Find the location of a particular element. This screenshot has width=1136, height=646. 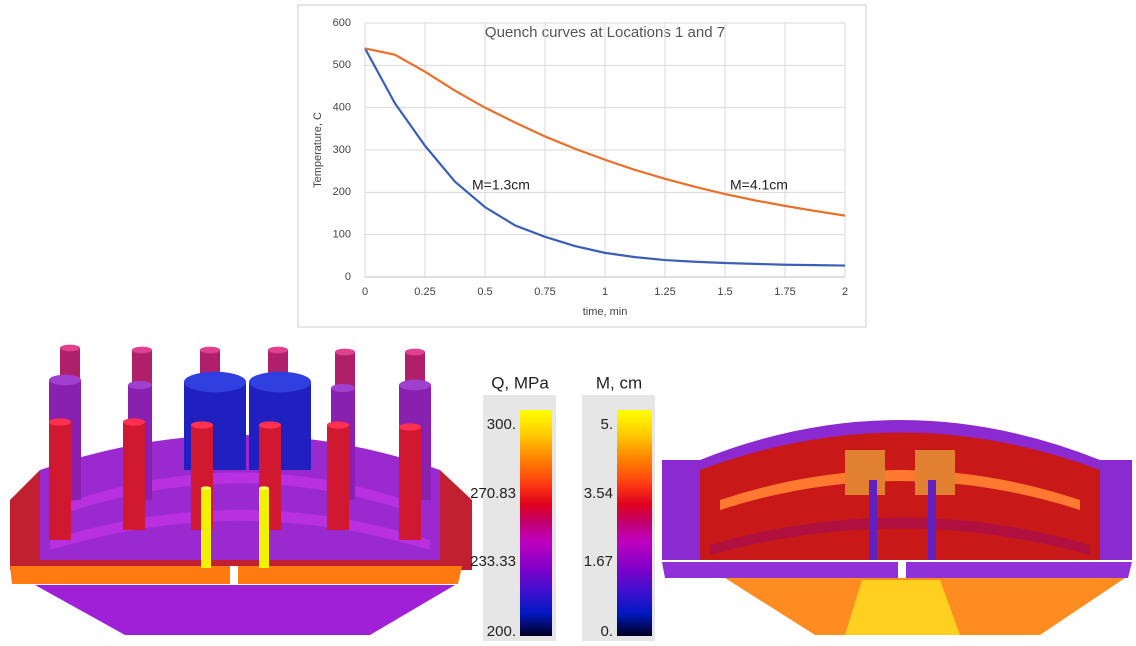

x-tick-label: 0 is located at coordinates (365, 292).